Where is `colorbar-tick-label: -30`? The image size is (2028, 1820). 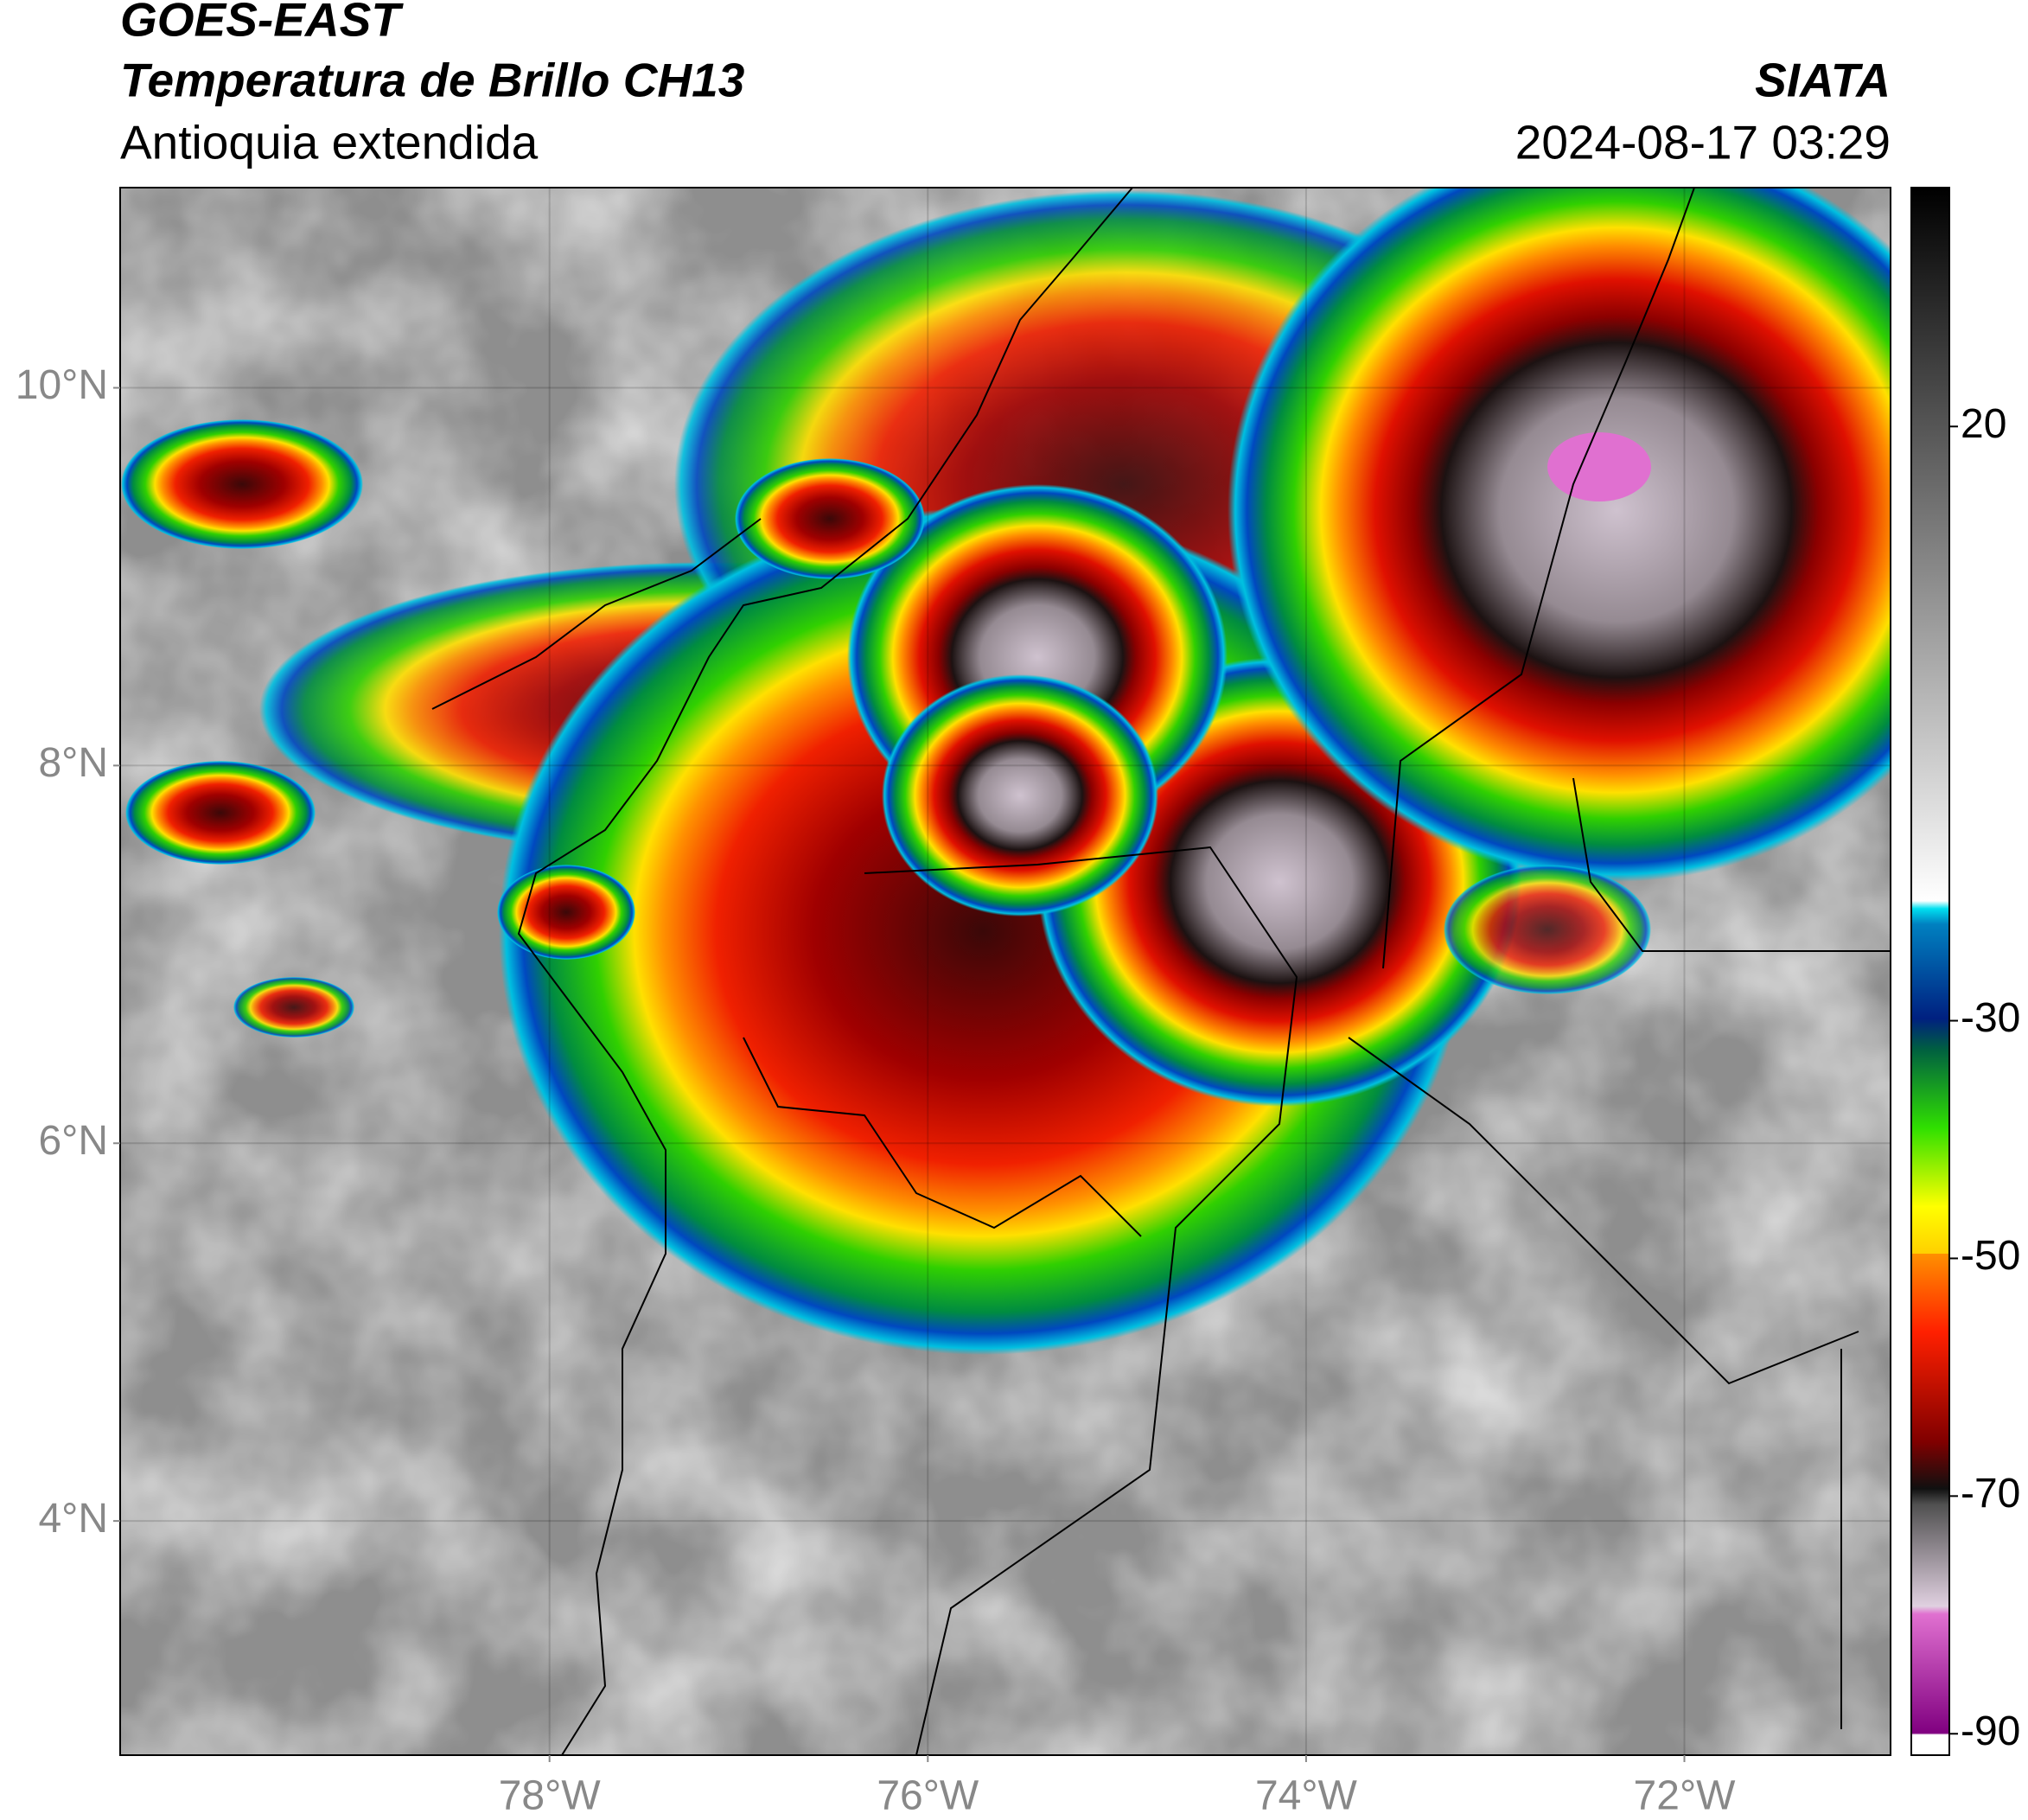 colorbar-tick-label: -30 is located at coordinates (1991, 1018).